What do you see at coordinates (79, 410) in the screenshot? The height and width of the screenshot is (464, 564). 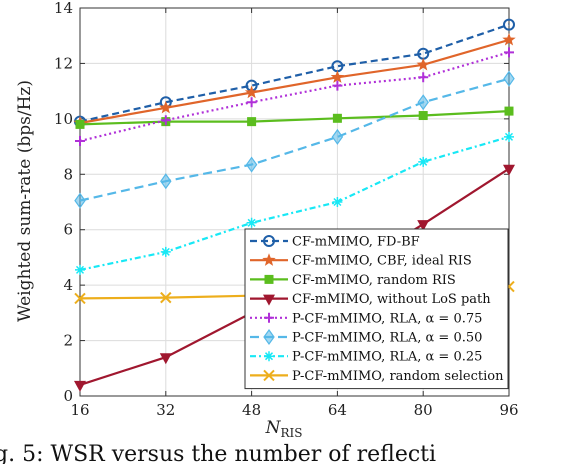 I see `x-tick-label: 16` at bounding box center [79, 410].